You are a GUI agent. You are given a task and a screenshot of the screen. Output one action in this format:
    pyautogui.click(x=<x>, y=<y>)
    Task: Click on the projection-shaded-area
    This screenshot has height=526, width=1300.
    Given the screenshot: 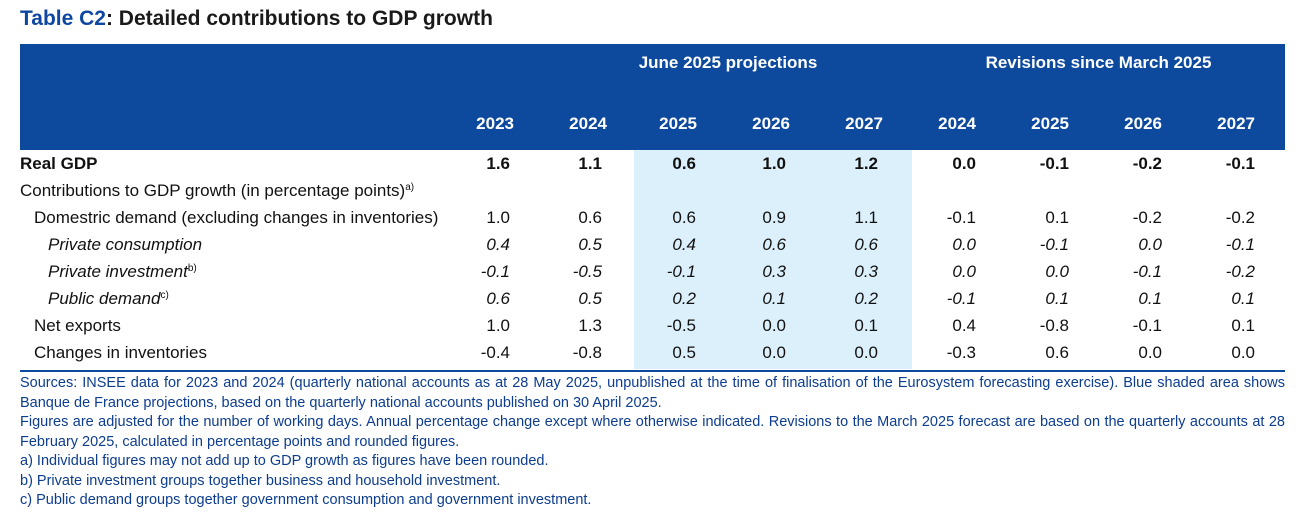 What is the action you would take?
    pyautogui.click(x=773, y=259)
    